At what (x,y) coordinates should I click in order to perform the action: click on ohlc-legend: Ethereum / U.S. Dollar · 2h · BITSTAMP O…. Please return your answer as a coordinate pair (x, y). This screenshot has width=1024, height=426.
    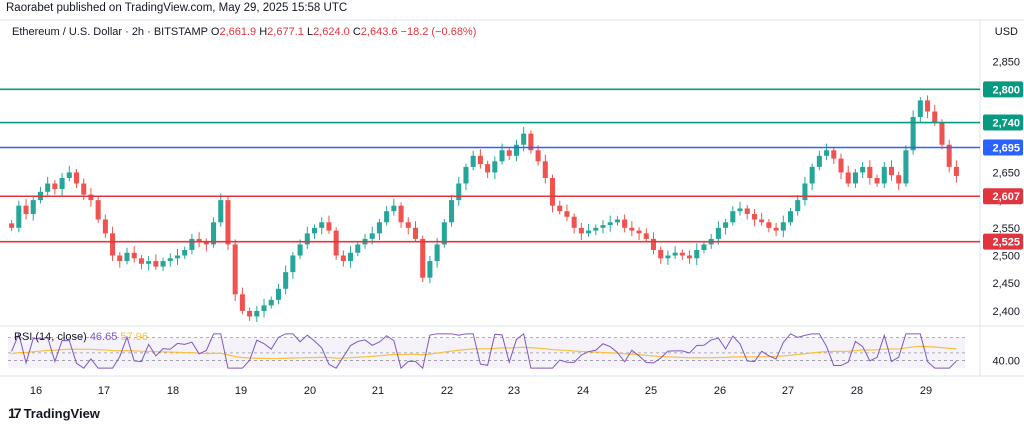
    Looking at the image, I should click on (244, 32).